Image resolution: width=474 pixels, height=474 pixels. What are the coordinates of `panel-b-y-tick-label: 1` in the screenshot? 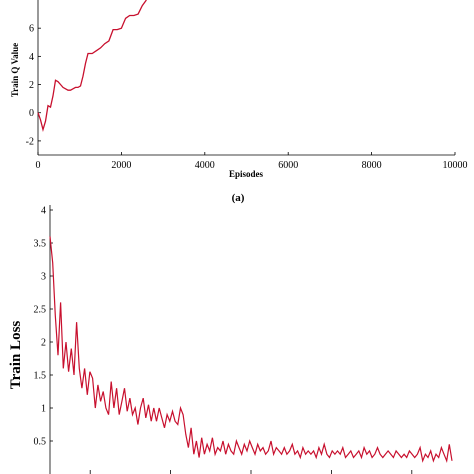 It's located at (43, 409).